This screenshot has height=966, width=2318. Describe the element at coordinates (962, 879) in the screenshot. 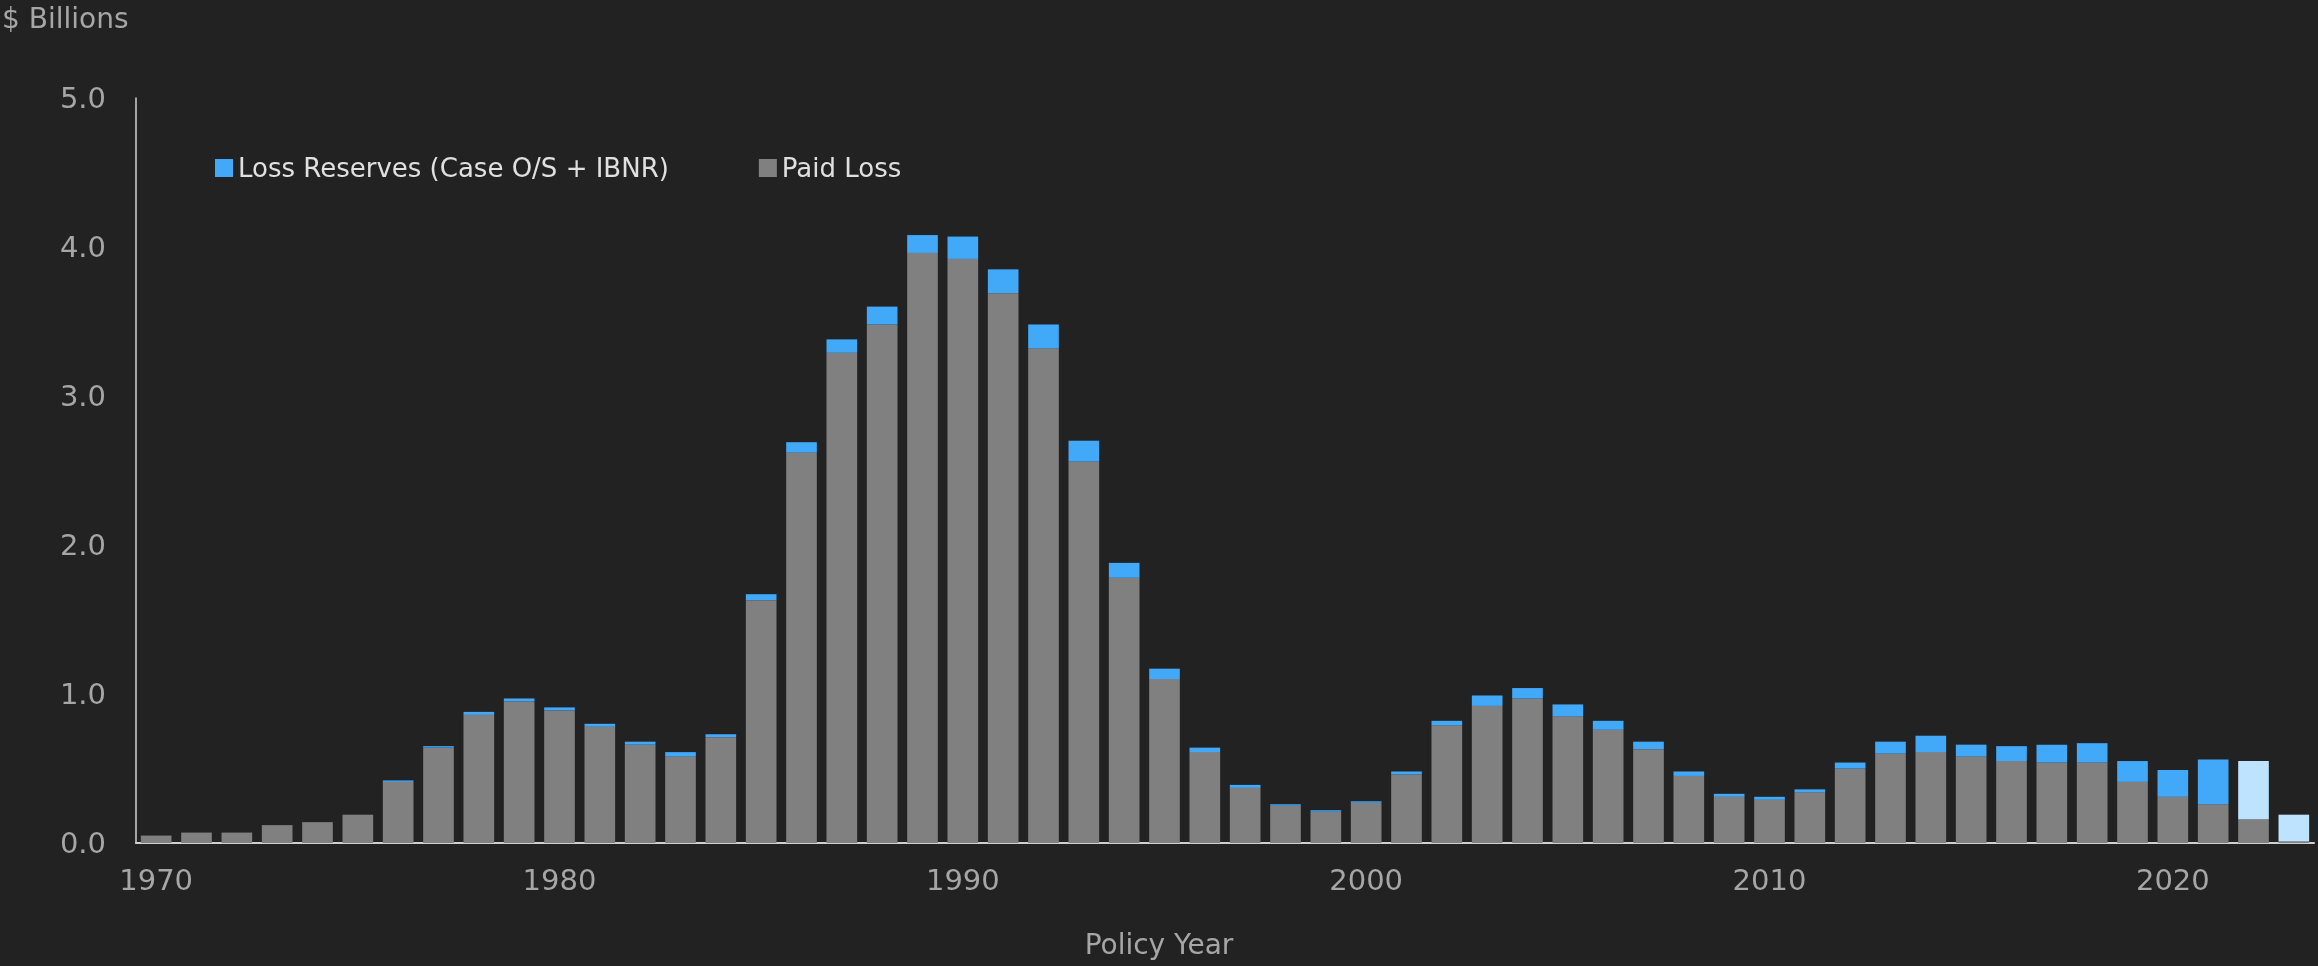

I see `x-tick-label: 1990` at that location.